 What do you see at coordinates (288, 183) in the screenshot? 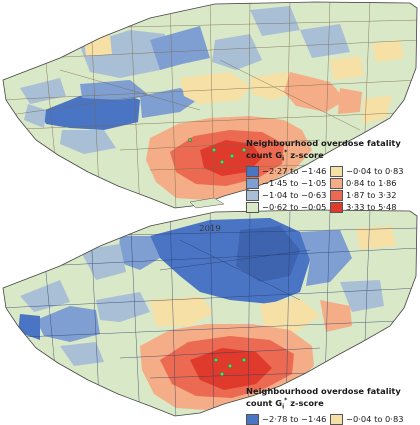
I see `legend-entry: −1·45 to −1·05` at bounding box center [288, 183].